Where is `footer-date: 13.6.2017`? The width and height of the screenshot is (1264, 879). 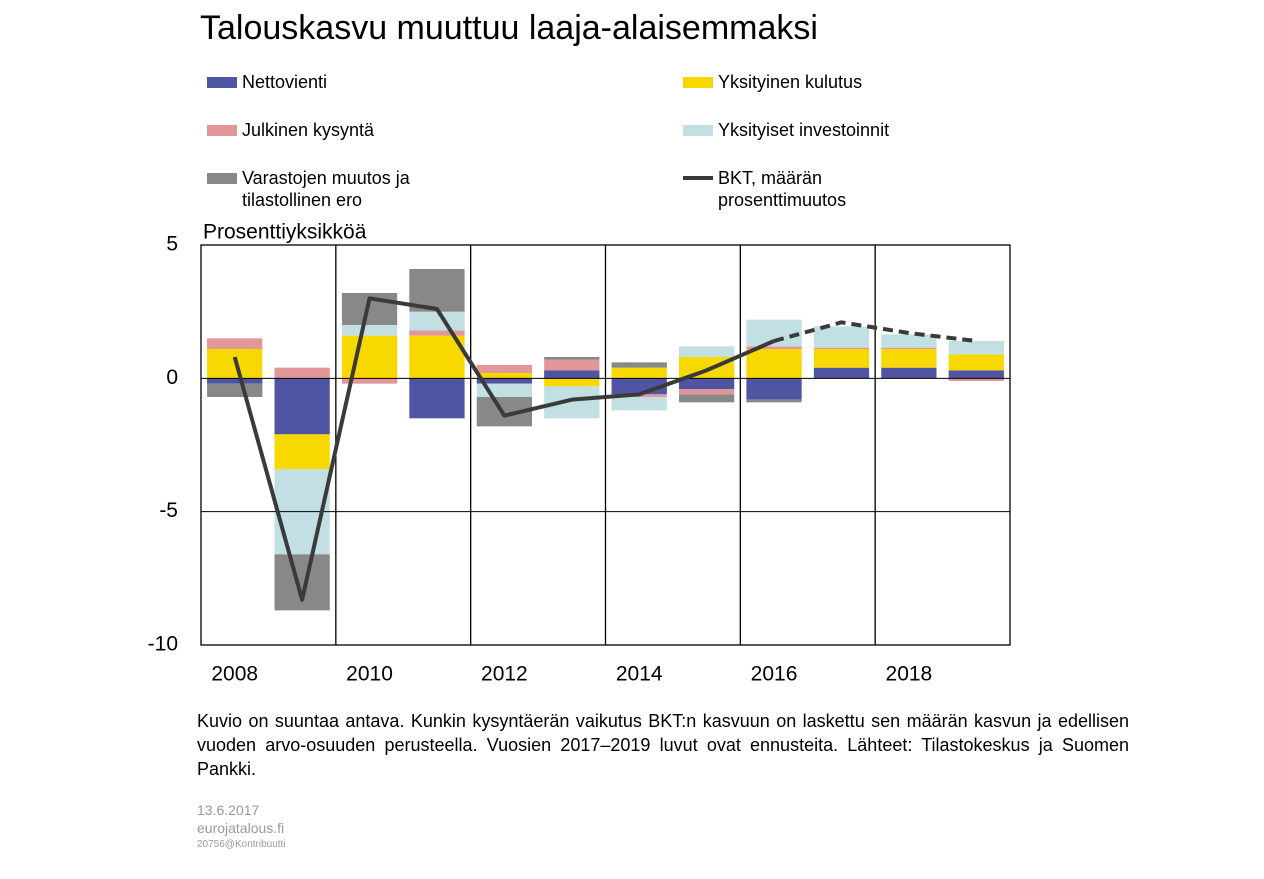 footer-date: 13.6.2017 is located at coordinates (228, 810).